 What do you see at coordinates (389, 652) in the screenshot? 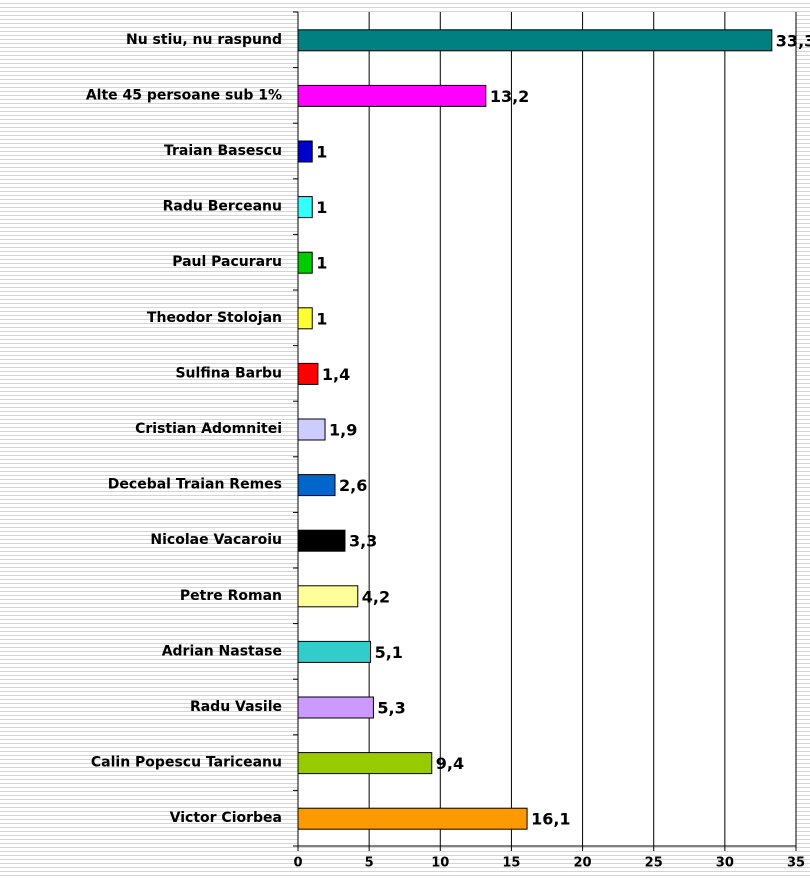
I see `value-label: 5,1` at bounding box center [389, 652].